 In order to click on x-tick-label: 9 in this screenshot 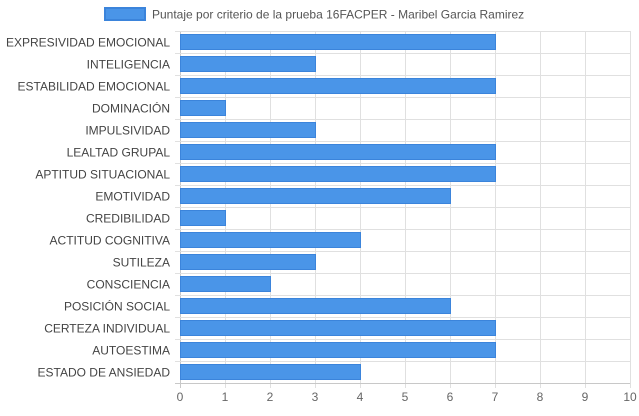, I will do `click(585, 397)`.